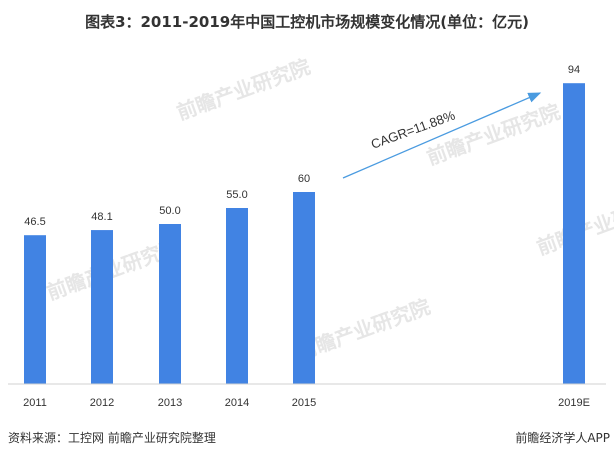 The height and width of the screenshot is (458, 614). What do you see at coordinates (574, 233) in the screenshot?
I see `bar-2019e` at bounding box center [574, 233].